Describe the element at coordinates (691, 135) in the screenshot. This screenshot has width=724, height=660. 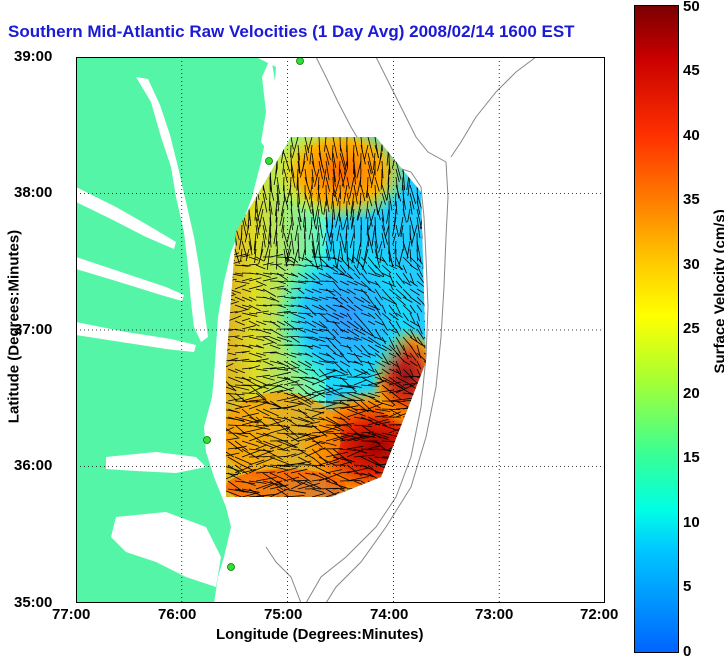
I see `colorbar-tick: 40` at that location.